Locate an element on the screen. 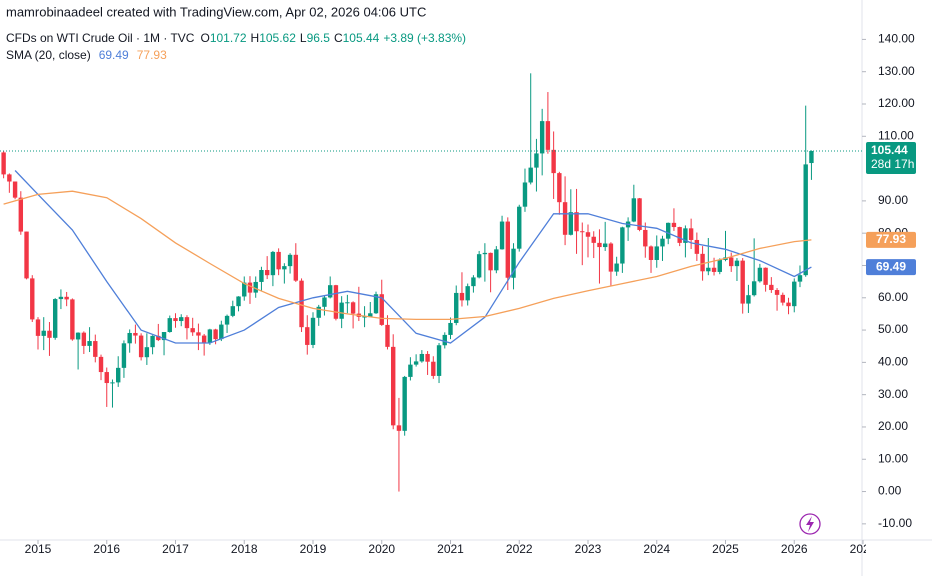 The width and height of the screenshot is (932, 576). x-tick-label: 2015 is located at coordinates (38, 549).